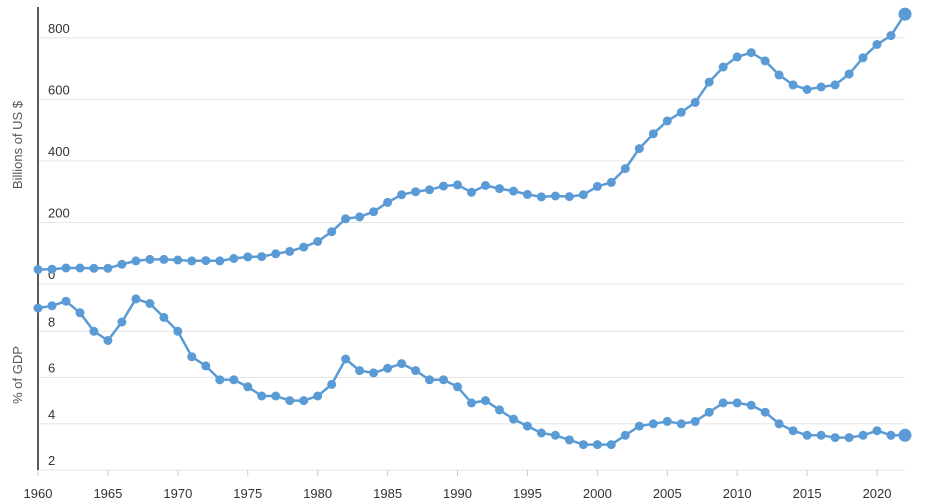 This screenshot has height=504, width=935. Describe the element at coordinates (597, 493) in the screenshot. I see `x-tick-label: 2000` at that location.